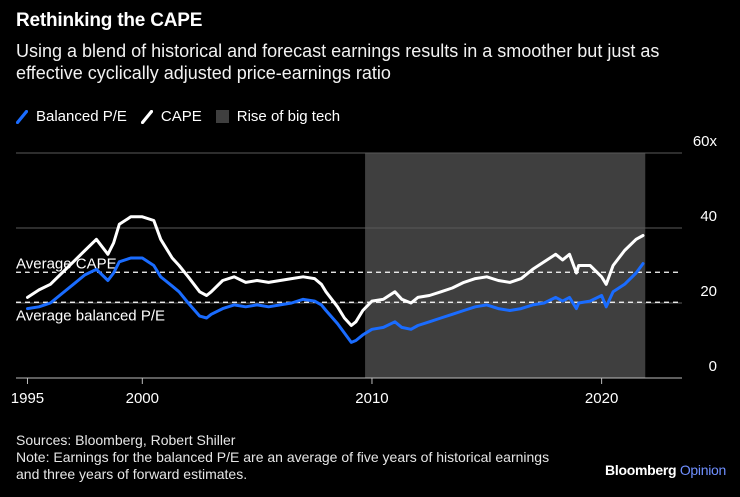 The image size is (740, 497). I want to click on legend-item-cape: CAPE, so click(171, 116).